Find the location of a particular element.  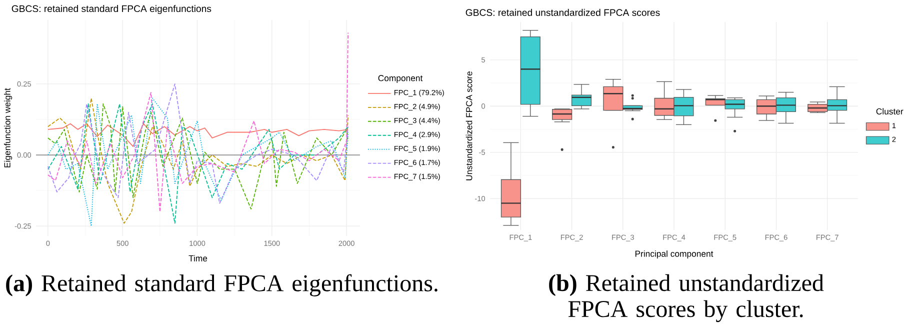

x-axis-title: Time is located at coordinates (198, 258).